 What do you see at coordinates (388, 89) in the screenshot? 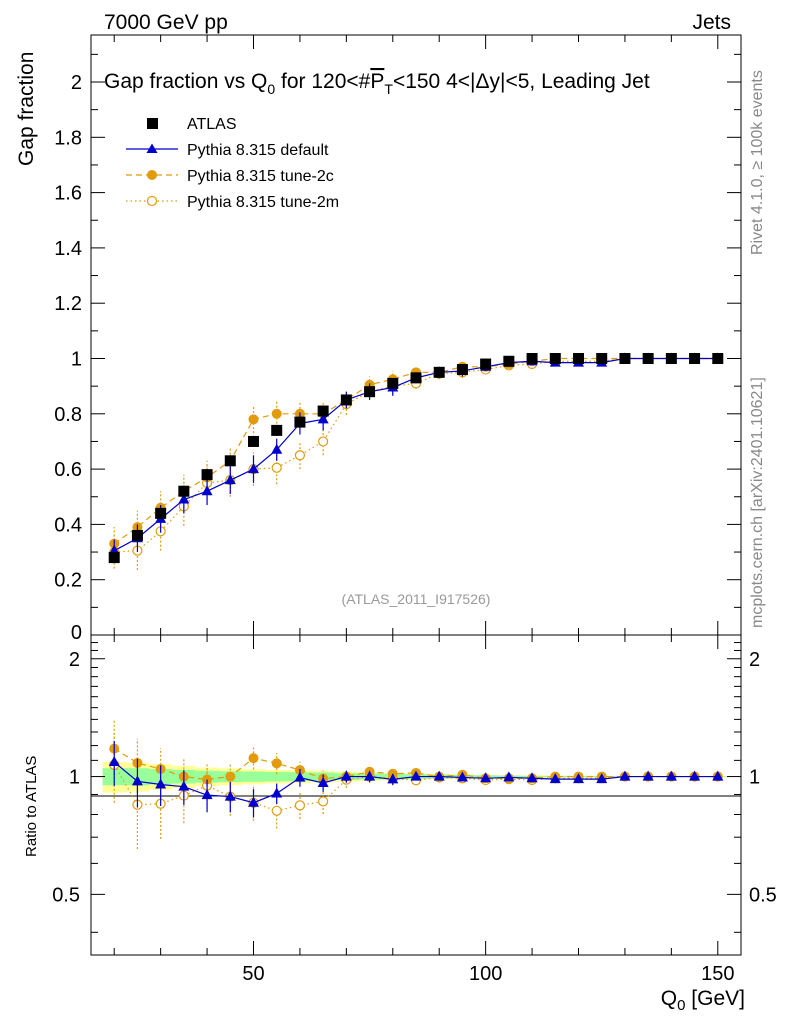
I see `title-part-p-sub: T` at bounding box center [388, 89].